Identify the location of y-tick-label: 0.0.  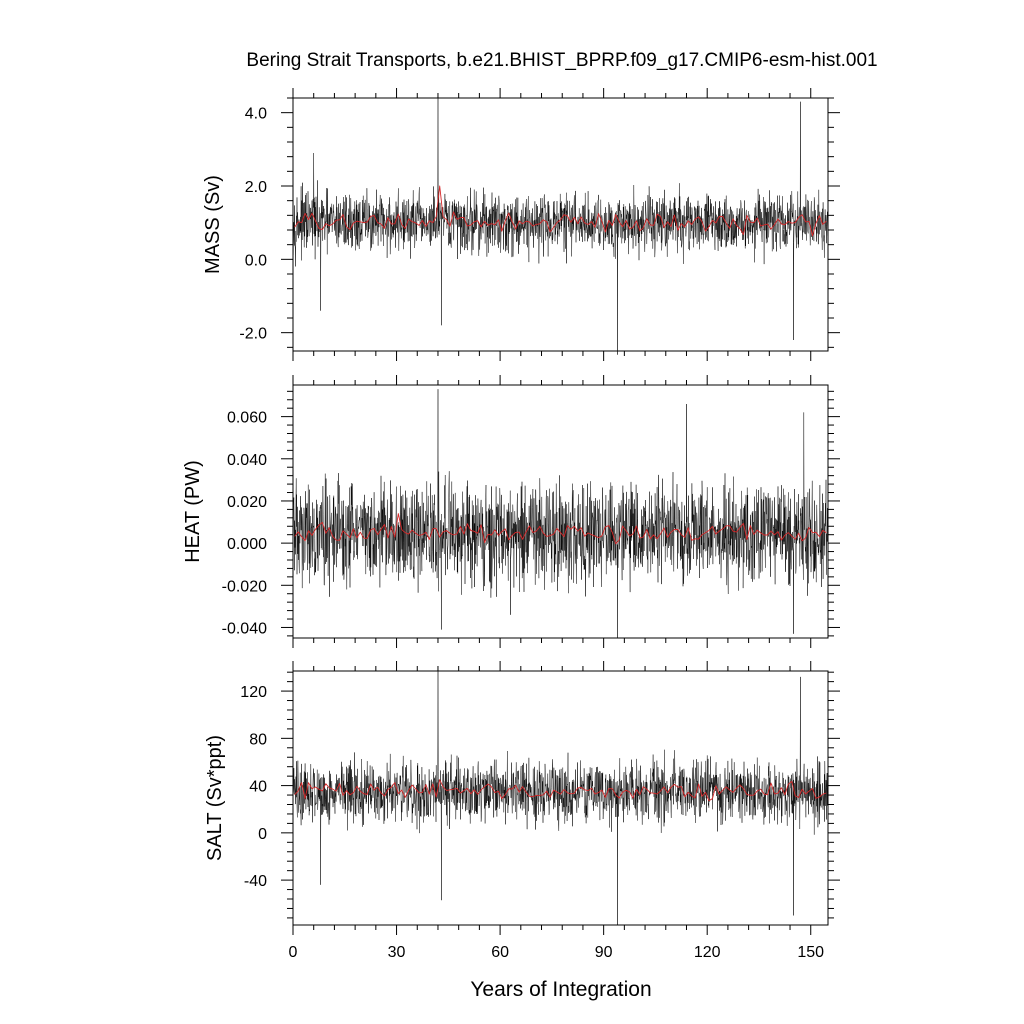
(256, 260).